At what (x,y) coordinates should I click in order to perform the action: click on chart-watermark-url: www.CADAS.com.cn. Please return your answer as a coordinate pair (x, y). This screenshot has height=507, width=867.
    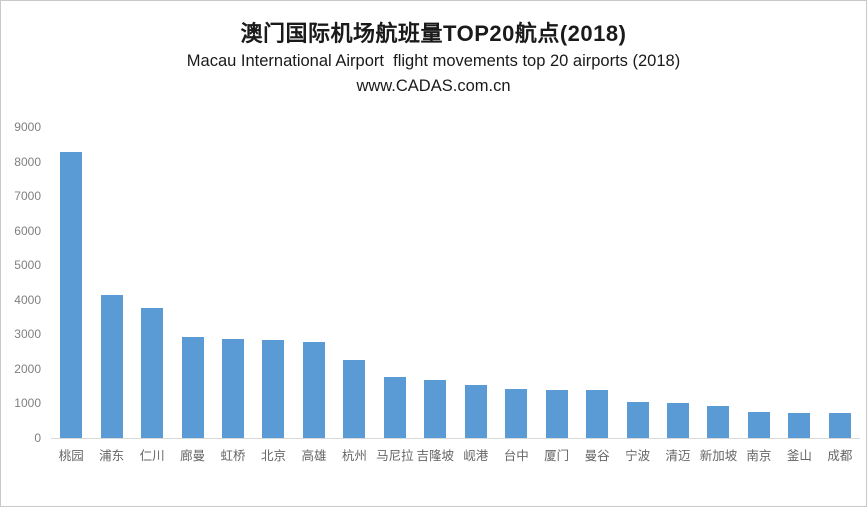
    Looking at the image, I should click on (433, 86).